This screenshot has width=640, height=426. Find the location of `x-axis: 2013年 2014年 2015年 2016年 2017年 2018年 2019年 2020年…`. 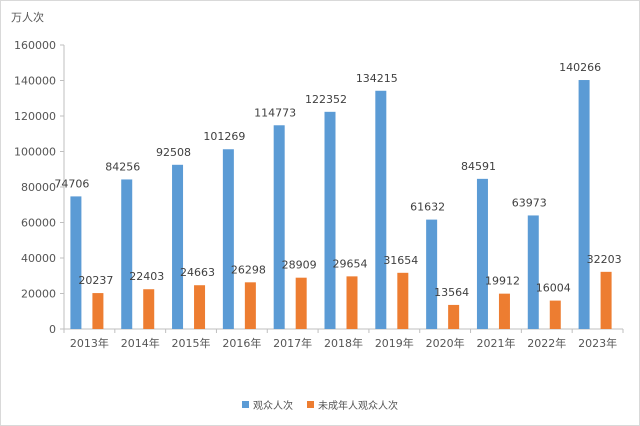

x-axis: 2013年 2014年 2015年 2016年 2017年 2018年 2019年 2020年… is located at coordinates (343, 339).